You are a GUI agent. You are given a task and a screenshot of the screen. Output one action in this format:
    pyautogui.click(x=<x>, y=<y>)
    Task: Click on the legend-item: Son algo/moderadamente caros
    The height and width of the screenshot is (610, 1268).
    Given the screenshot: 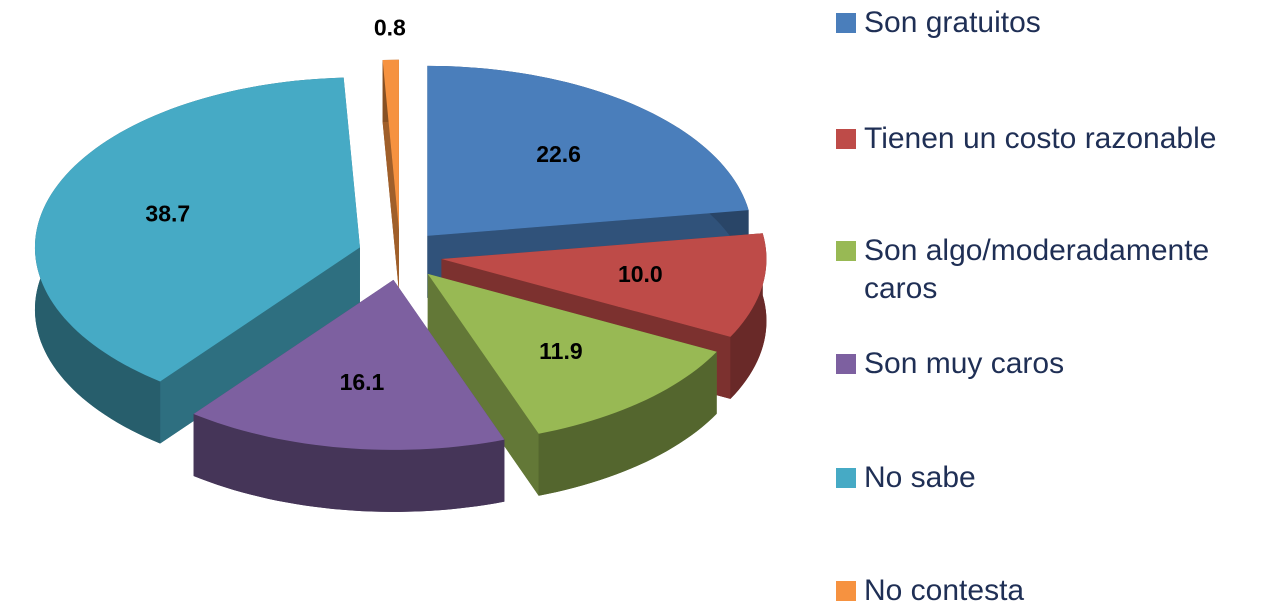 What is the action you would take?
    pyautogui.click(x=1051, y=270)
    